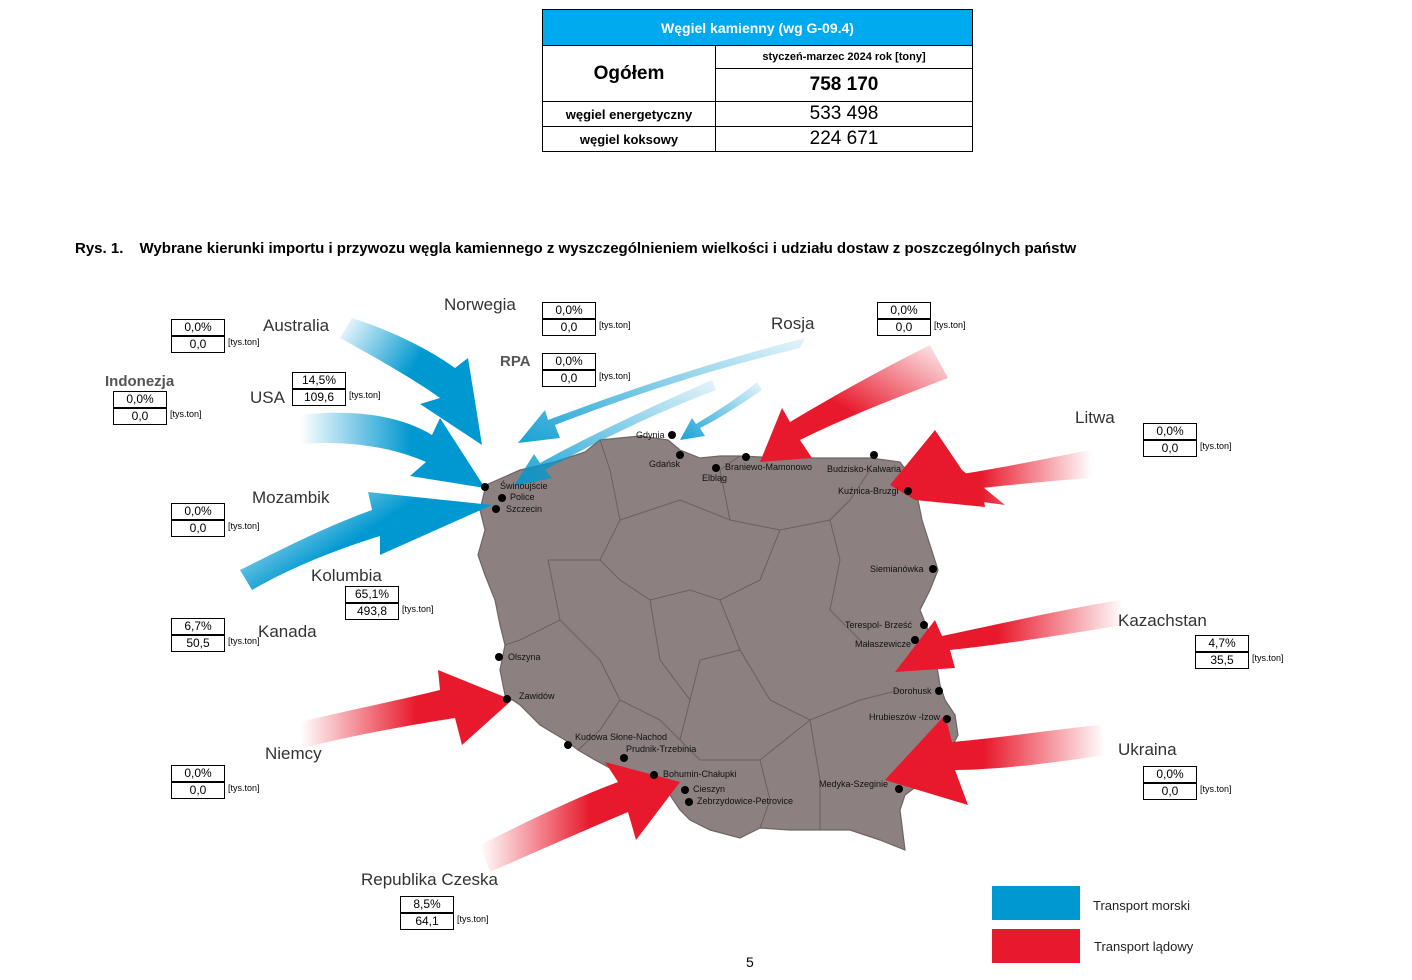 The width and height of the screenshot is (1412, 980). Describe the element at coordinates (406, 709) in the screenshot. I see `arrow-niemcy` at that location.